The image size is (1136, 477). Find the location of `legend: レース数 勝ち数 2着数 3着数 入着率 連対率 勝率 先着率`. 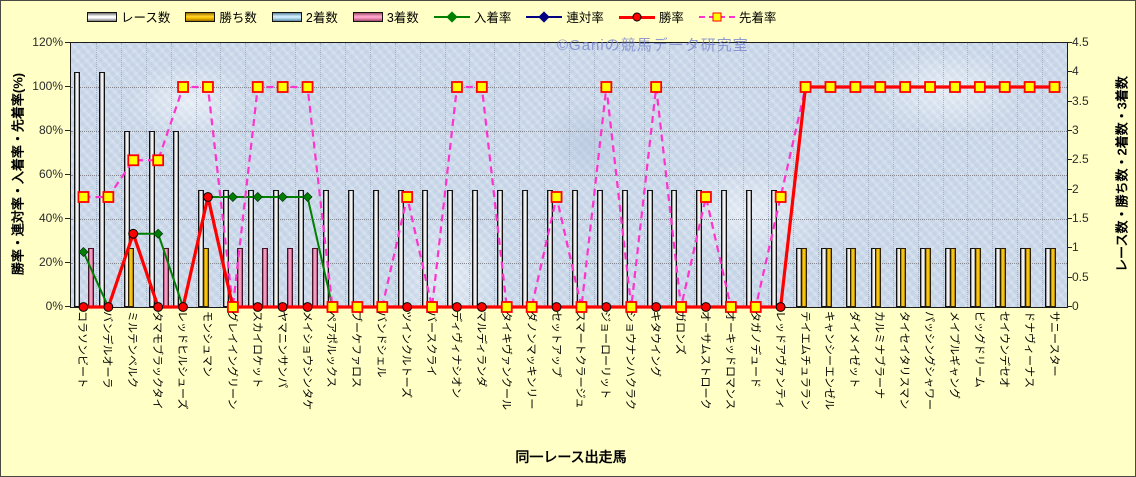

legend: レース数 勝ち数 2着数 3着数 入着率 連対率 勝率 先着率 is located at coordinates (431, 16).